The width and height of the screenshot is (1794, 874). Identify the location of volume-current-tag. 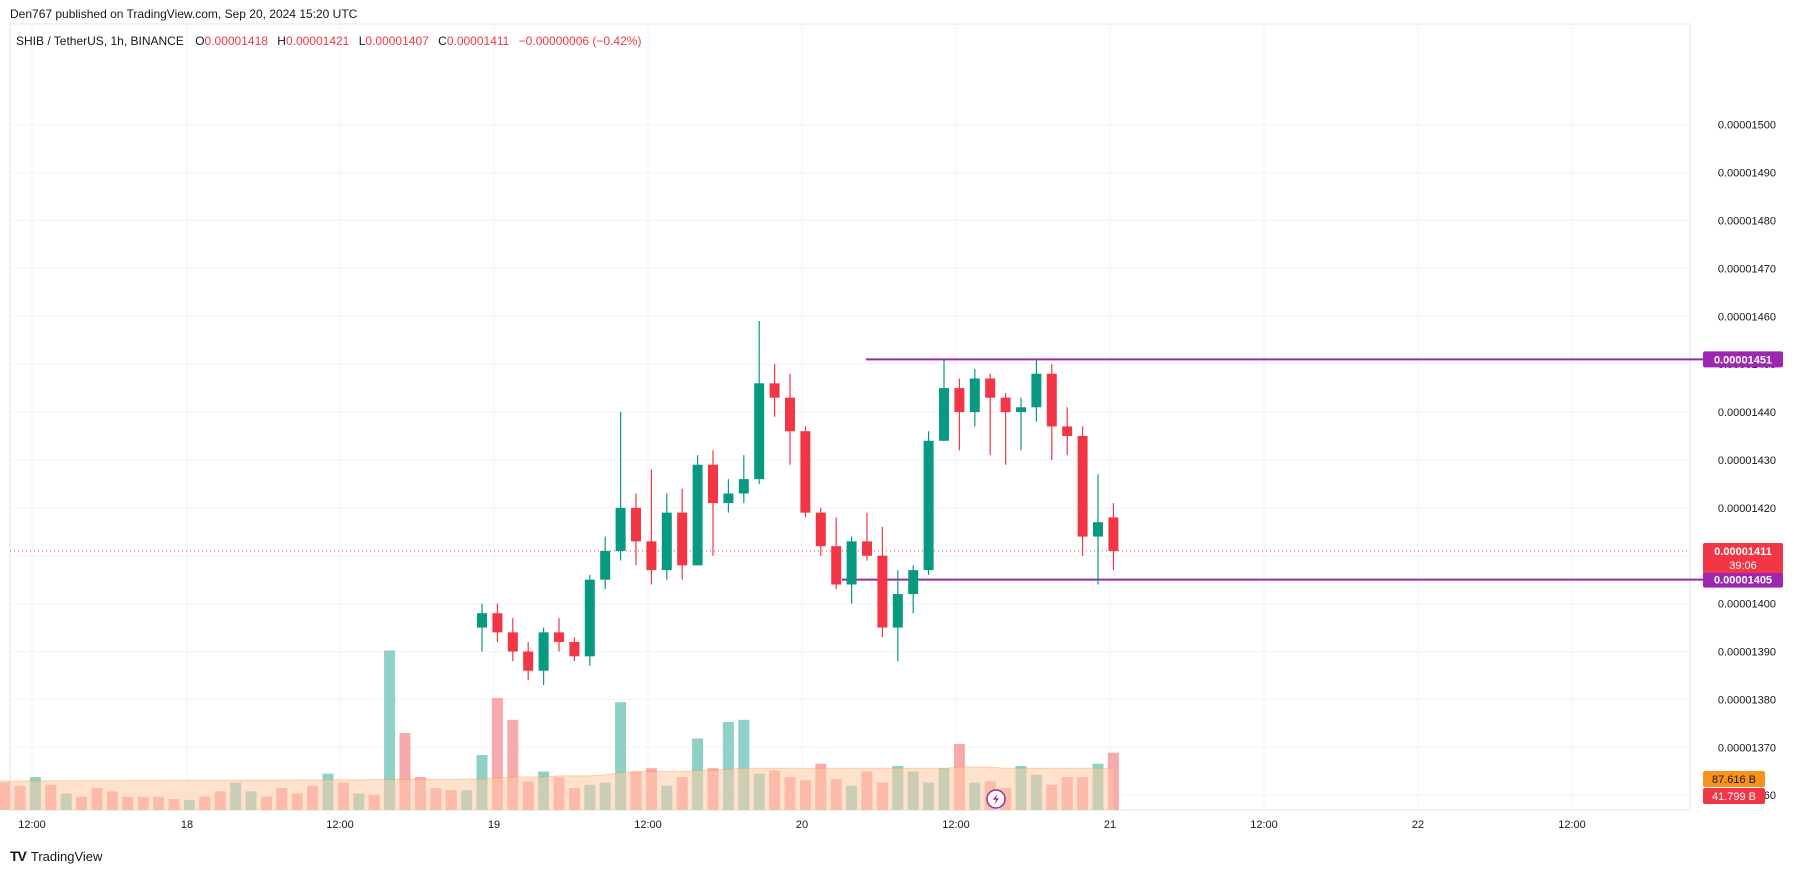
(1734, 796).